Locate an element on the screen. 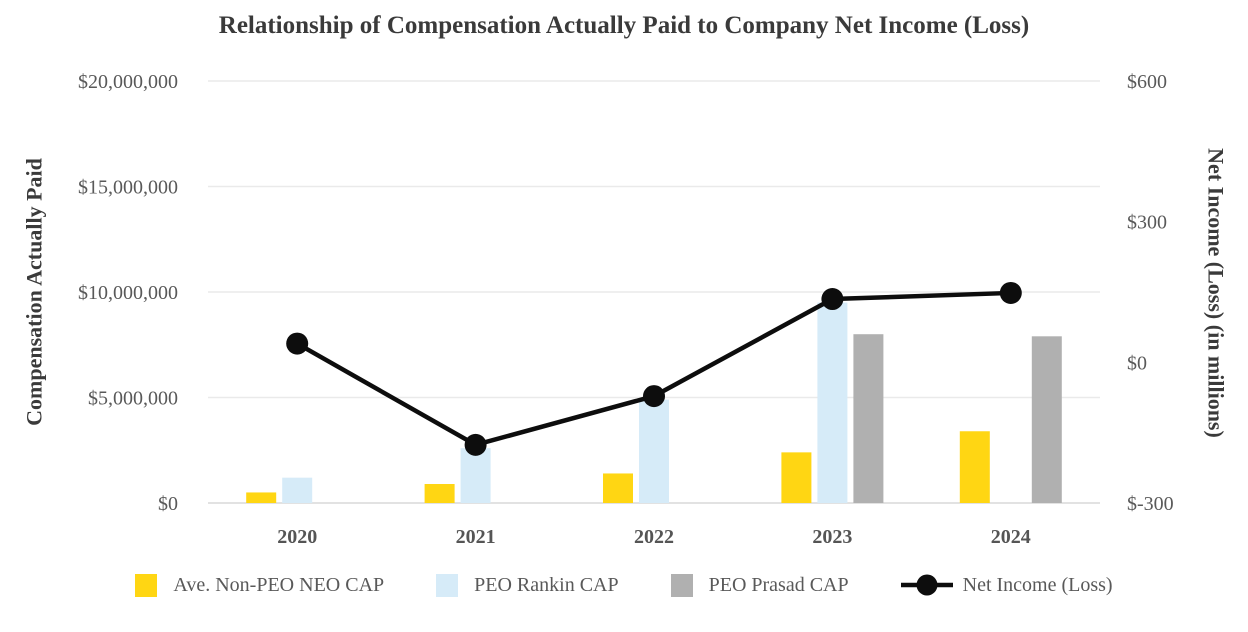  right-axis-tick-label: $0 is located at coordinates (1137, 363).